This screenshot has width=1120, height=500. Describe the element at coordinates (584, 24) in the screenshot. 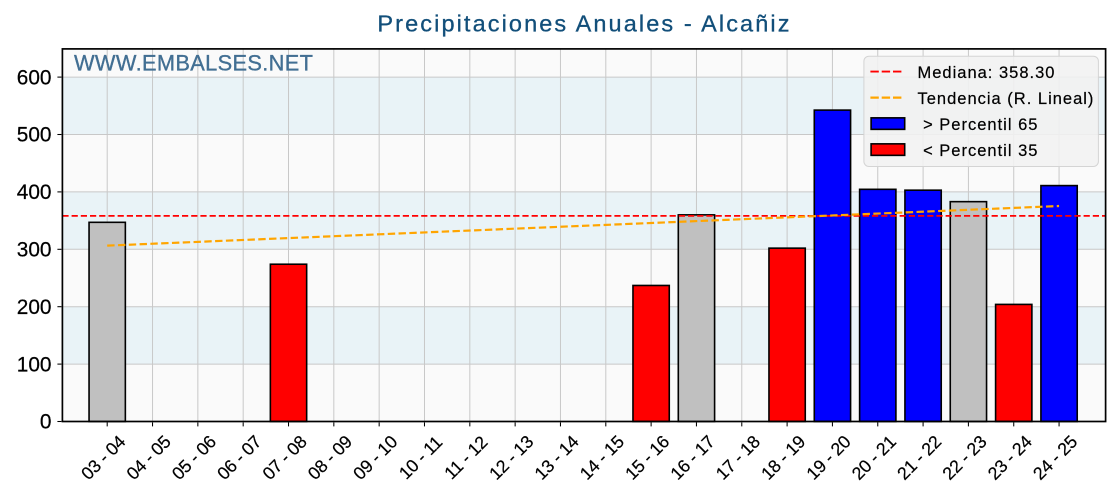

I see `svg-text:Precipitaciones Anuales - Alca: Precipitaciones Anuales - Alcañiz` at that location.